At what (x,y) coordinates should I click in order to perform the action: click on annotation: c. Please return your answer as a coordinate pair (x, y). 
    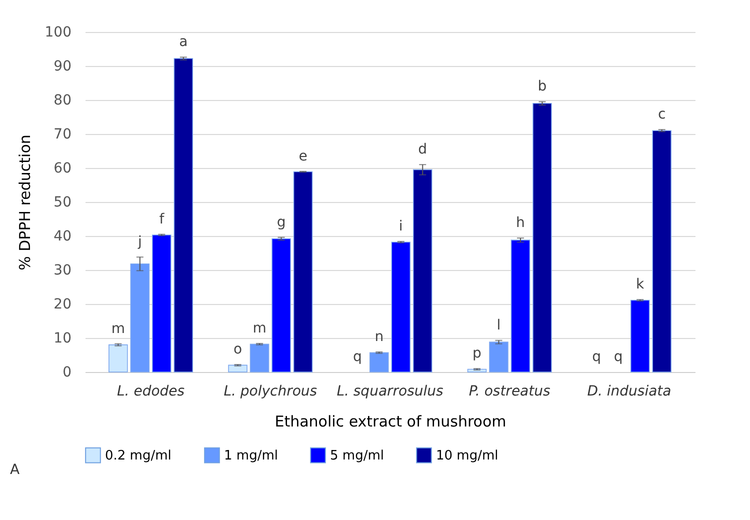
    Looking at the image, I should click on (662, 114).